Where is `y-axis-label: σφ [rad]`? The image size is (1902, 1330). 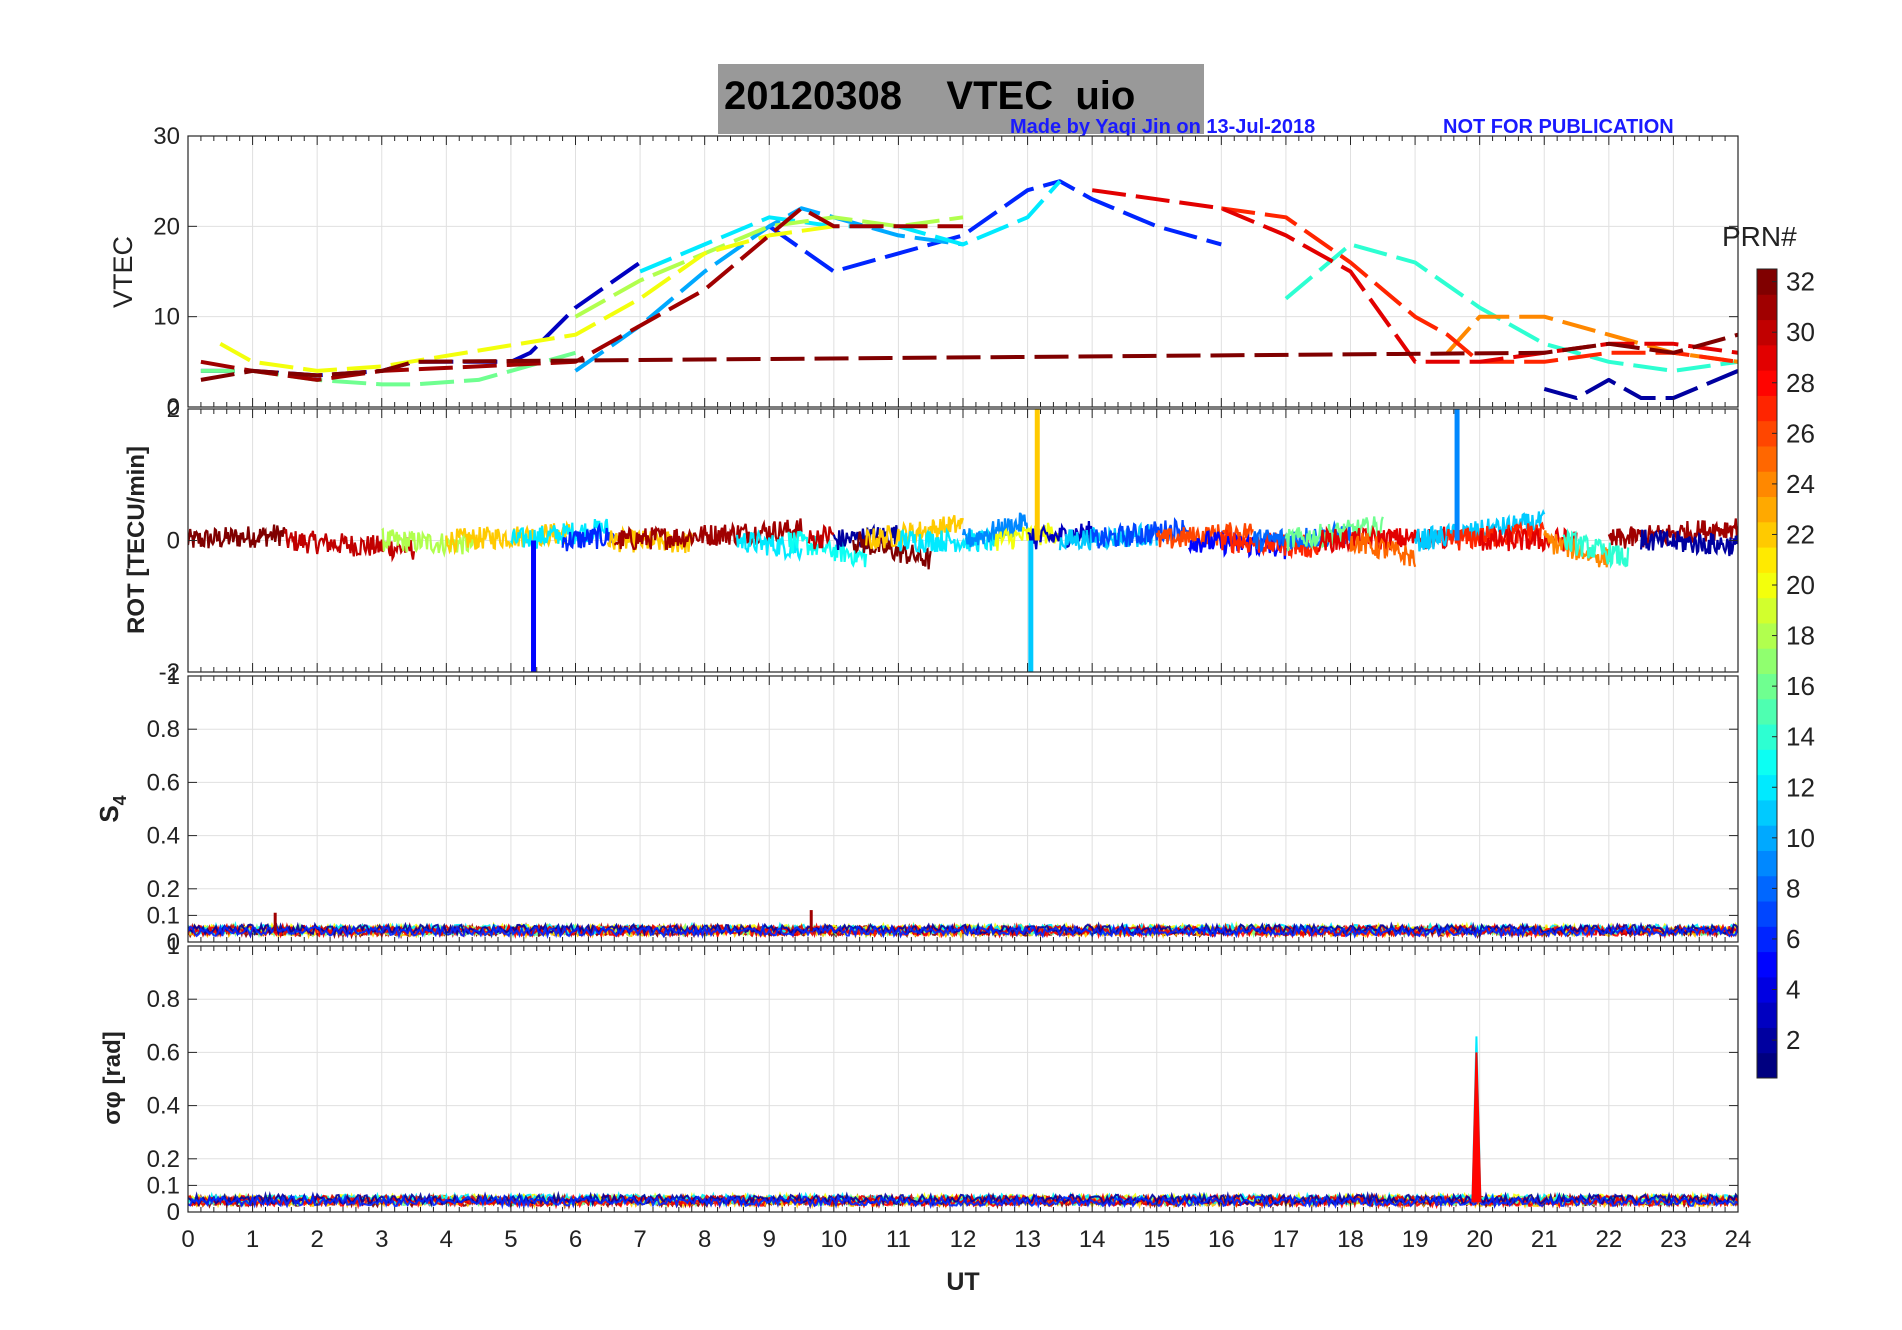 y-axis-label: σφ [rad] is located at coordinates (112, 1078).